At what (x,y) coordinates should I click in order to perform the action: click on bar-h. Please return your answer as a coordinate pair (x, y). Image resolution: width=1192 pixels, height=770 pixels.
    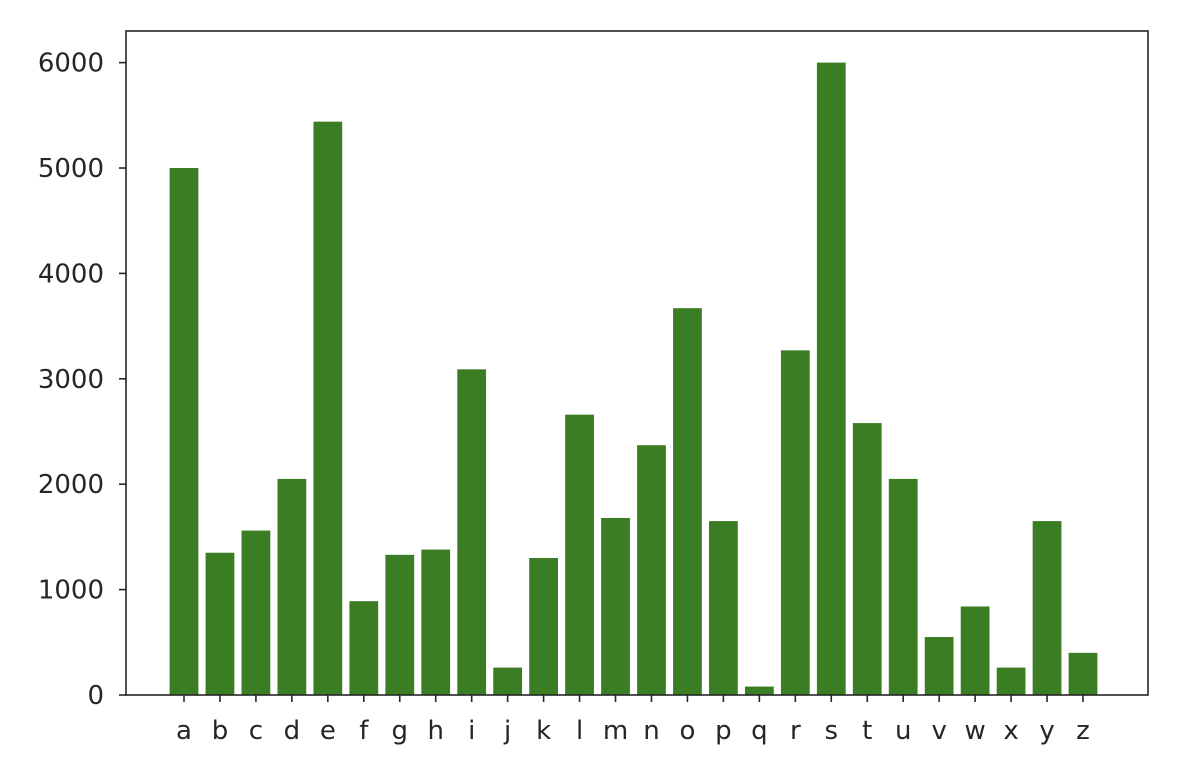
    Looking at the image, I should click on (436, 622).